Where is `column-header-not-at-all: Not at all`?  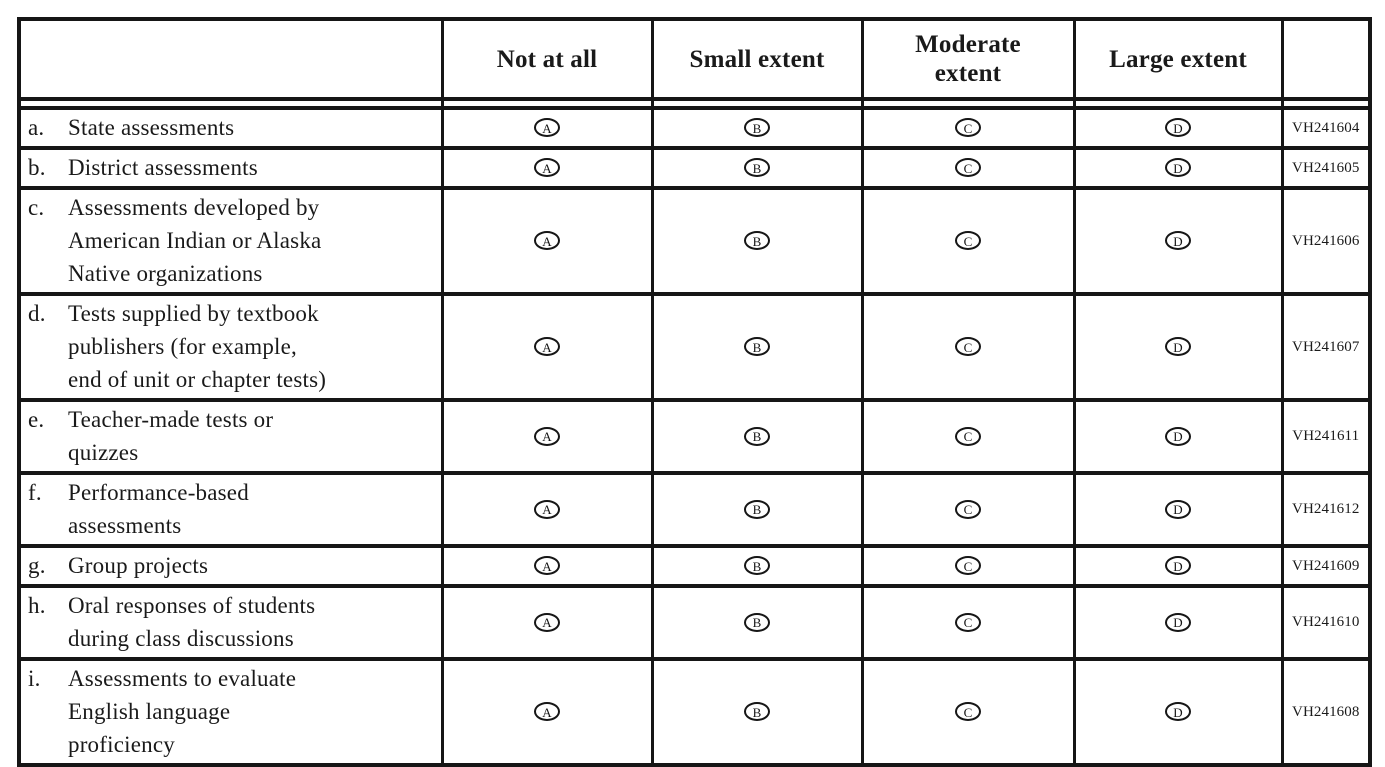
column-header-not-at-all: Not at all is located at coordinates (547, 59).